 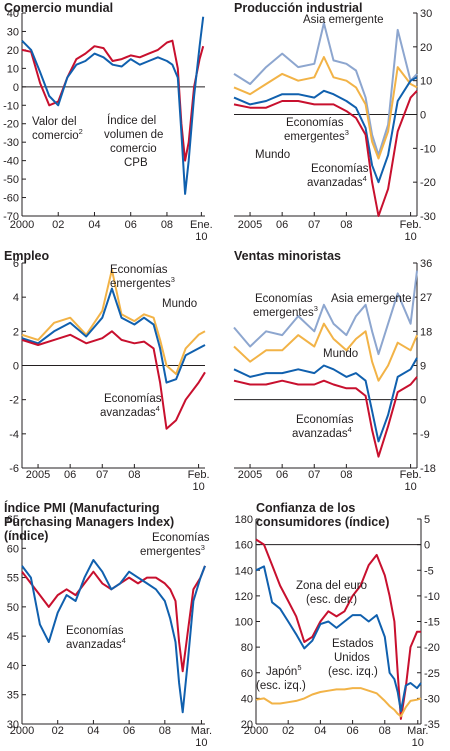 I want to click on y-tick-label: 60, so click(x=247, y=674).